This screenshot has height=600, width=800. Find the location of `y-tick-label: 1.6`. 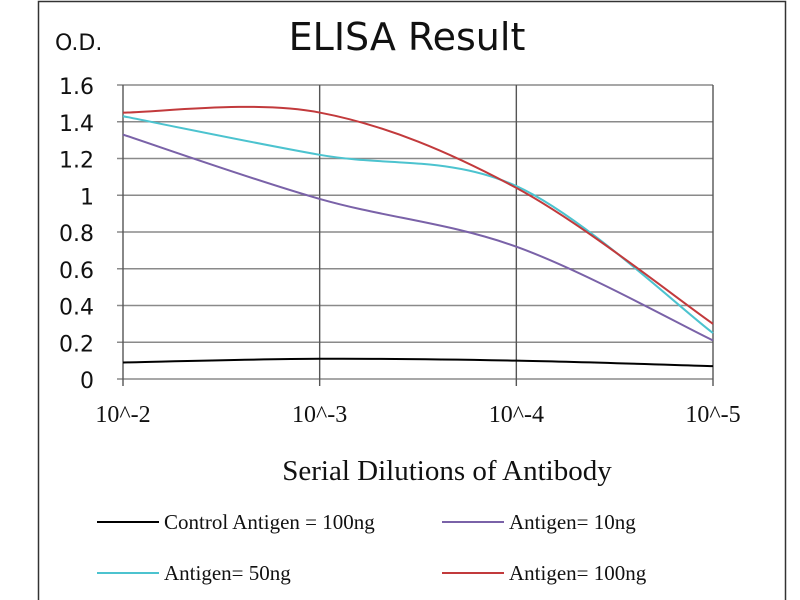

y-tick-label: 1.6 is located at coordinates (76, 87).